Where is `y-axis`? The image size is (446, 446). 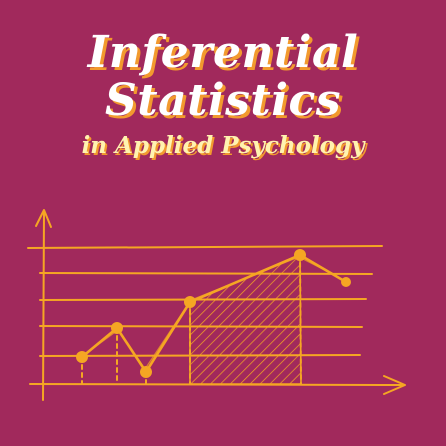 y-axis is located at coordinates (43, 306).